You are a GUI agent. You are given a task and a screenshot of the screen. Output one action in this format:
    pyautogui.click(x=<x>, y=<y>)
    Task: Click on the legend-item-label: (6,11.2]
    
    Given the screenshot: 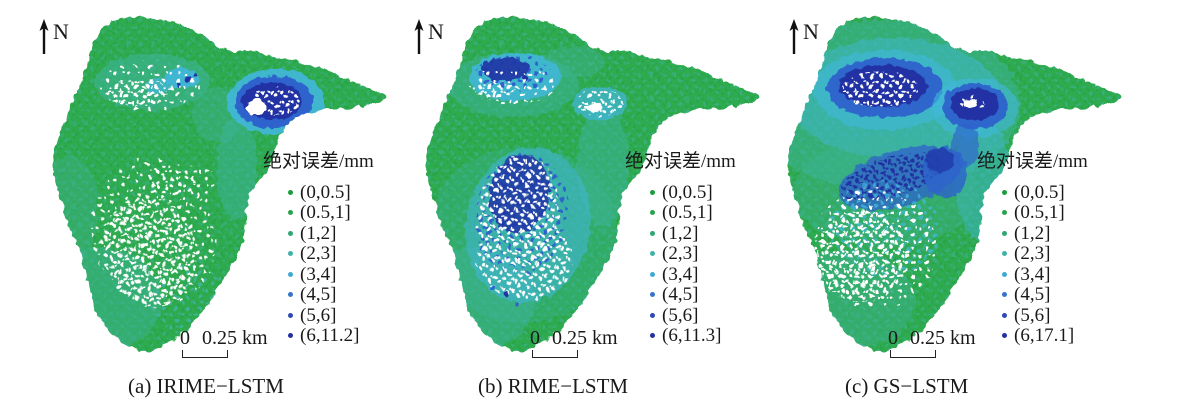 What is the action you would take?
    pyautogui.click(x=330, y=336)
    